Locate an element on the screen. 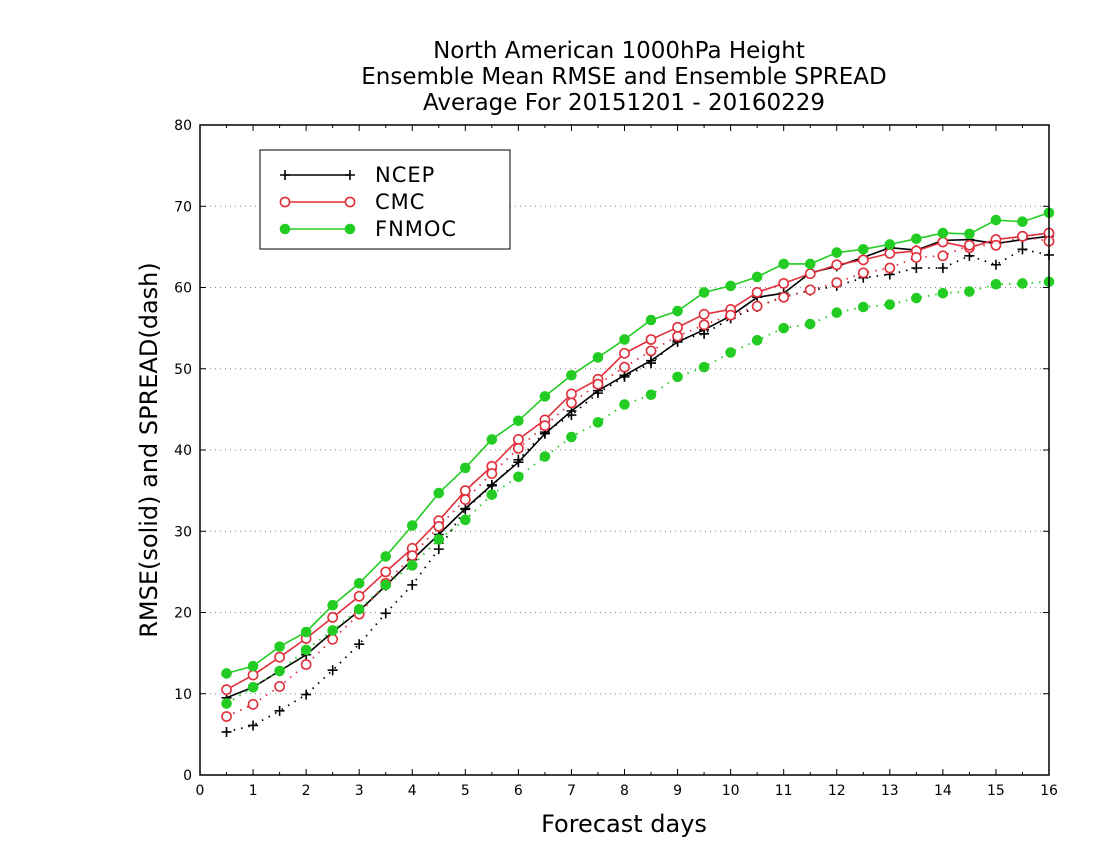  x-tick-label: 3 is located at coordinates (359, 791).